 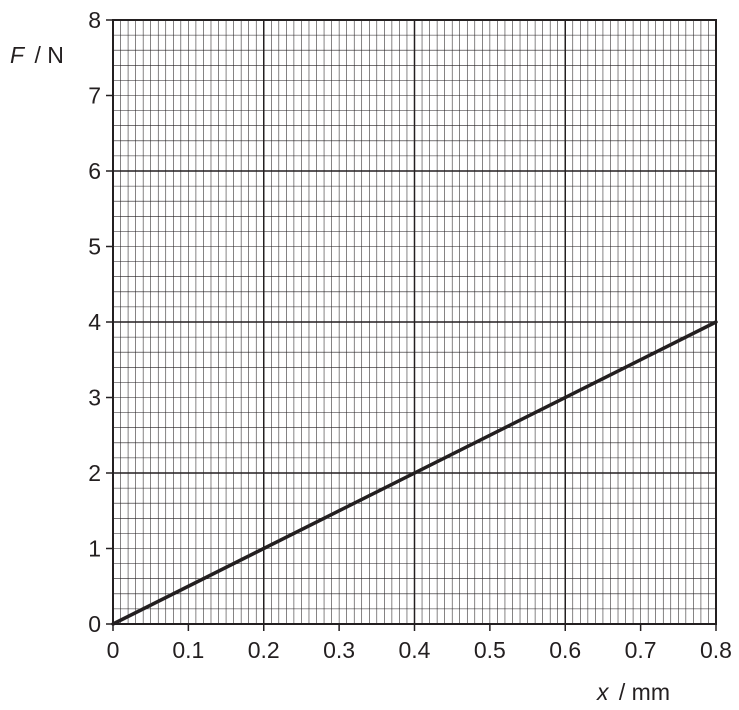 What do you see at coordinates (716, 650) in the screenshot?
I see `x-tick-label: 0.8` at bounding box center [716, 650].